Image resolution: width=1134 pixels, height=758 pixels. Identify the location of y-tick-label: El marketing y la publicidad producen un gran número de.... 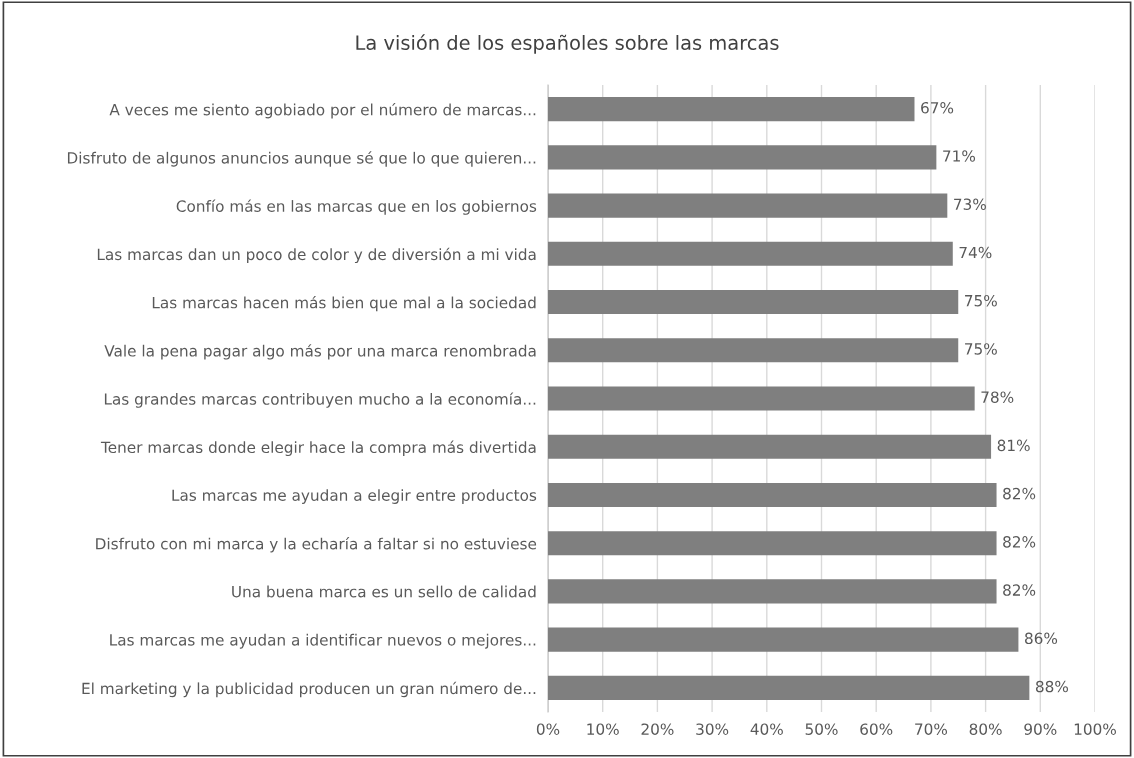
(309, 689).